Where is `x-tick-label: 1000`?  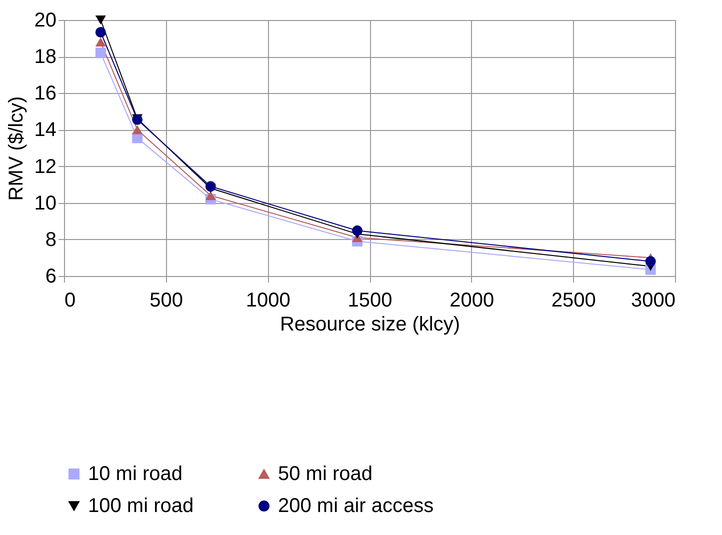 x-tick-label: 1000 is located at coordinates (268, 301).